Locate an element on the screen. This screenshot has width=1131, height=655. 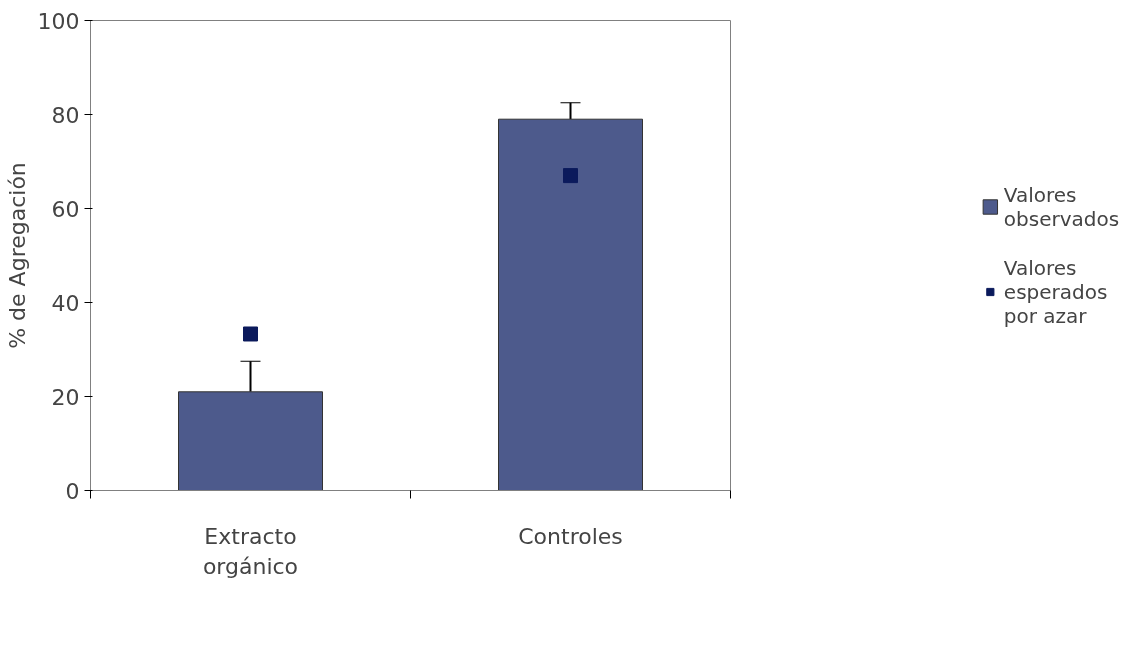
y-tick-label: 0 is located at coordinates (72, 491).